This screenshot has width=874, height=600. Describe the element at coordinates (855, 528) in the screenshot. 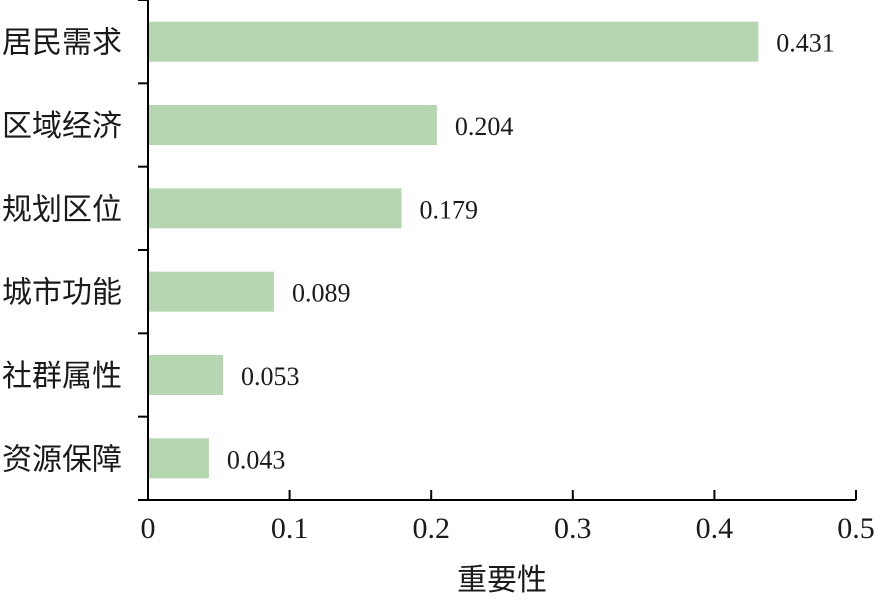

I see `x-tick-label: 0.5` at that location.